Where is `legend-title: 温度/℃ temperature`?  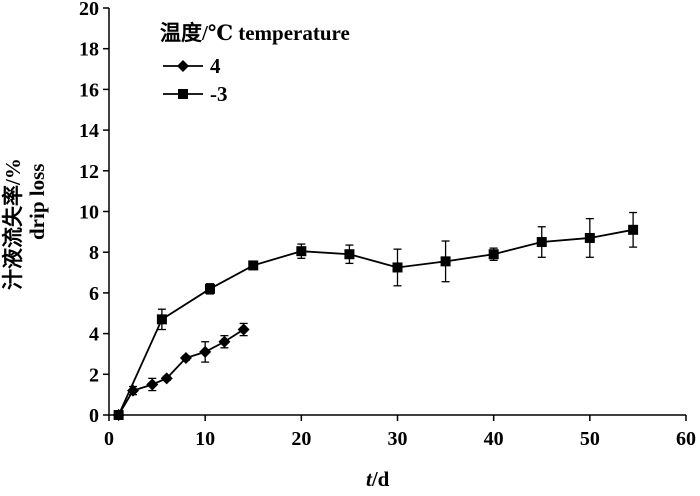
legend-title: 温度/℃ temperature is located at coordinates (255, 33).